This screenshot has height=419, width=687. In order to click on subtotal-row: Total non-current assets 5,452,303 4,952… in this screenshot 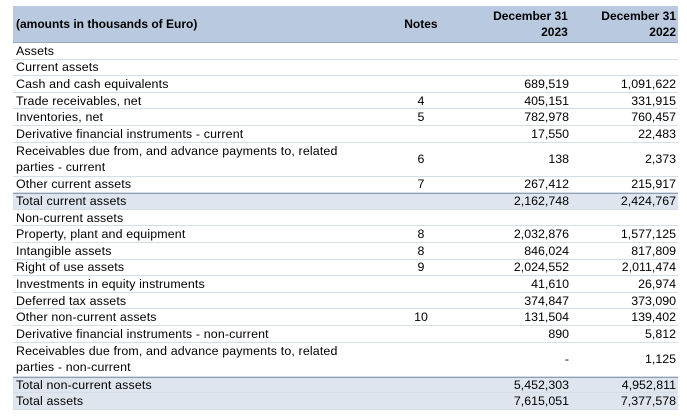, I will do `click(345, 385)`.